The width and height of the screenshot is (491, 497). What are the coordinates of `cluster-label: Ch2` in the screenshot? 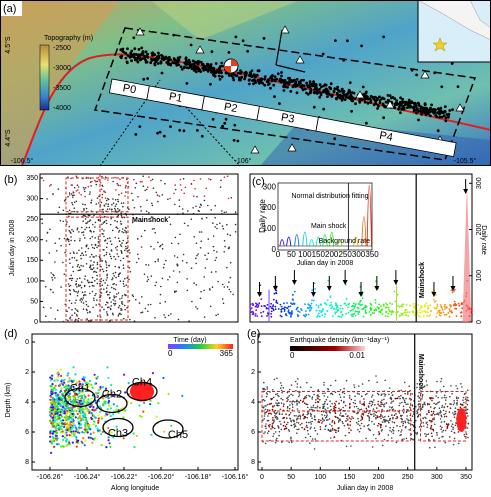 It's located at (112, 394).